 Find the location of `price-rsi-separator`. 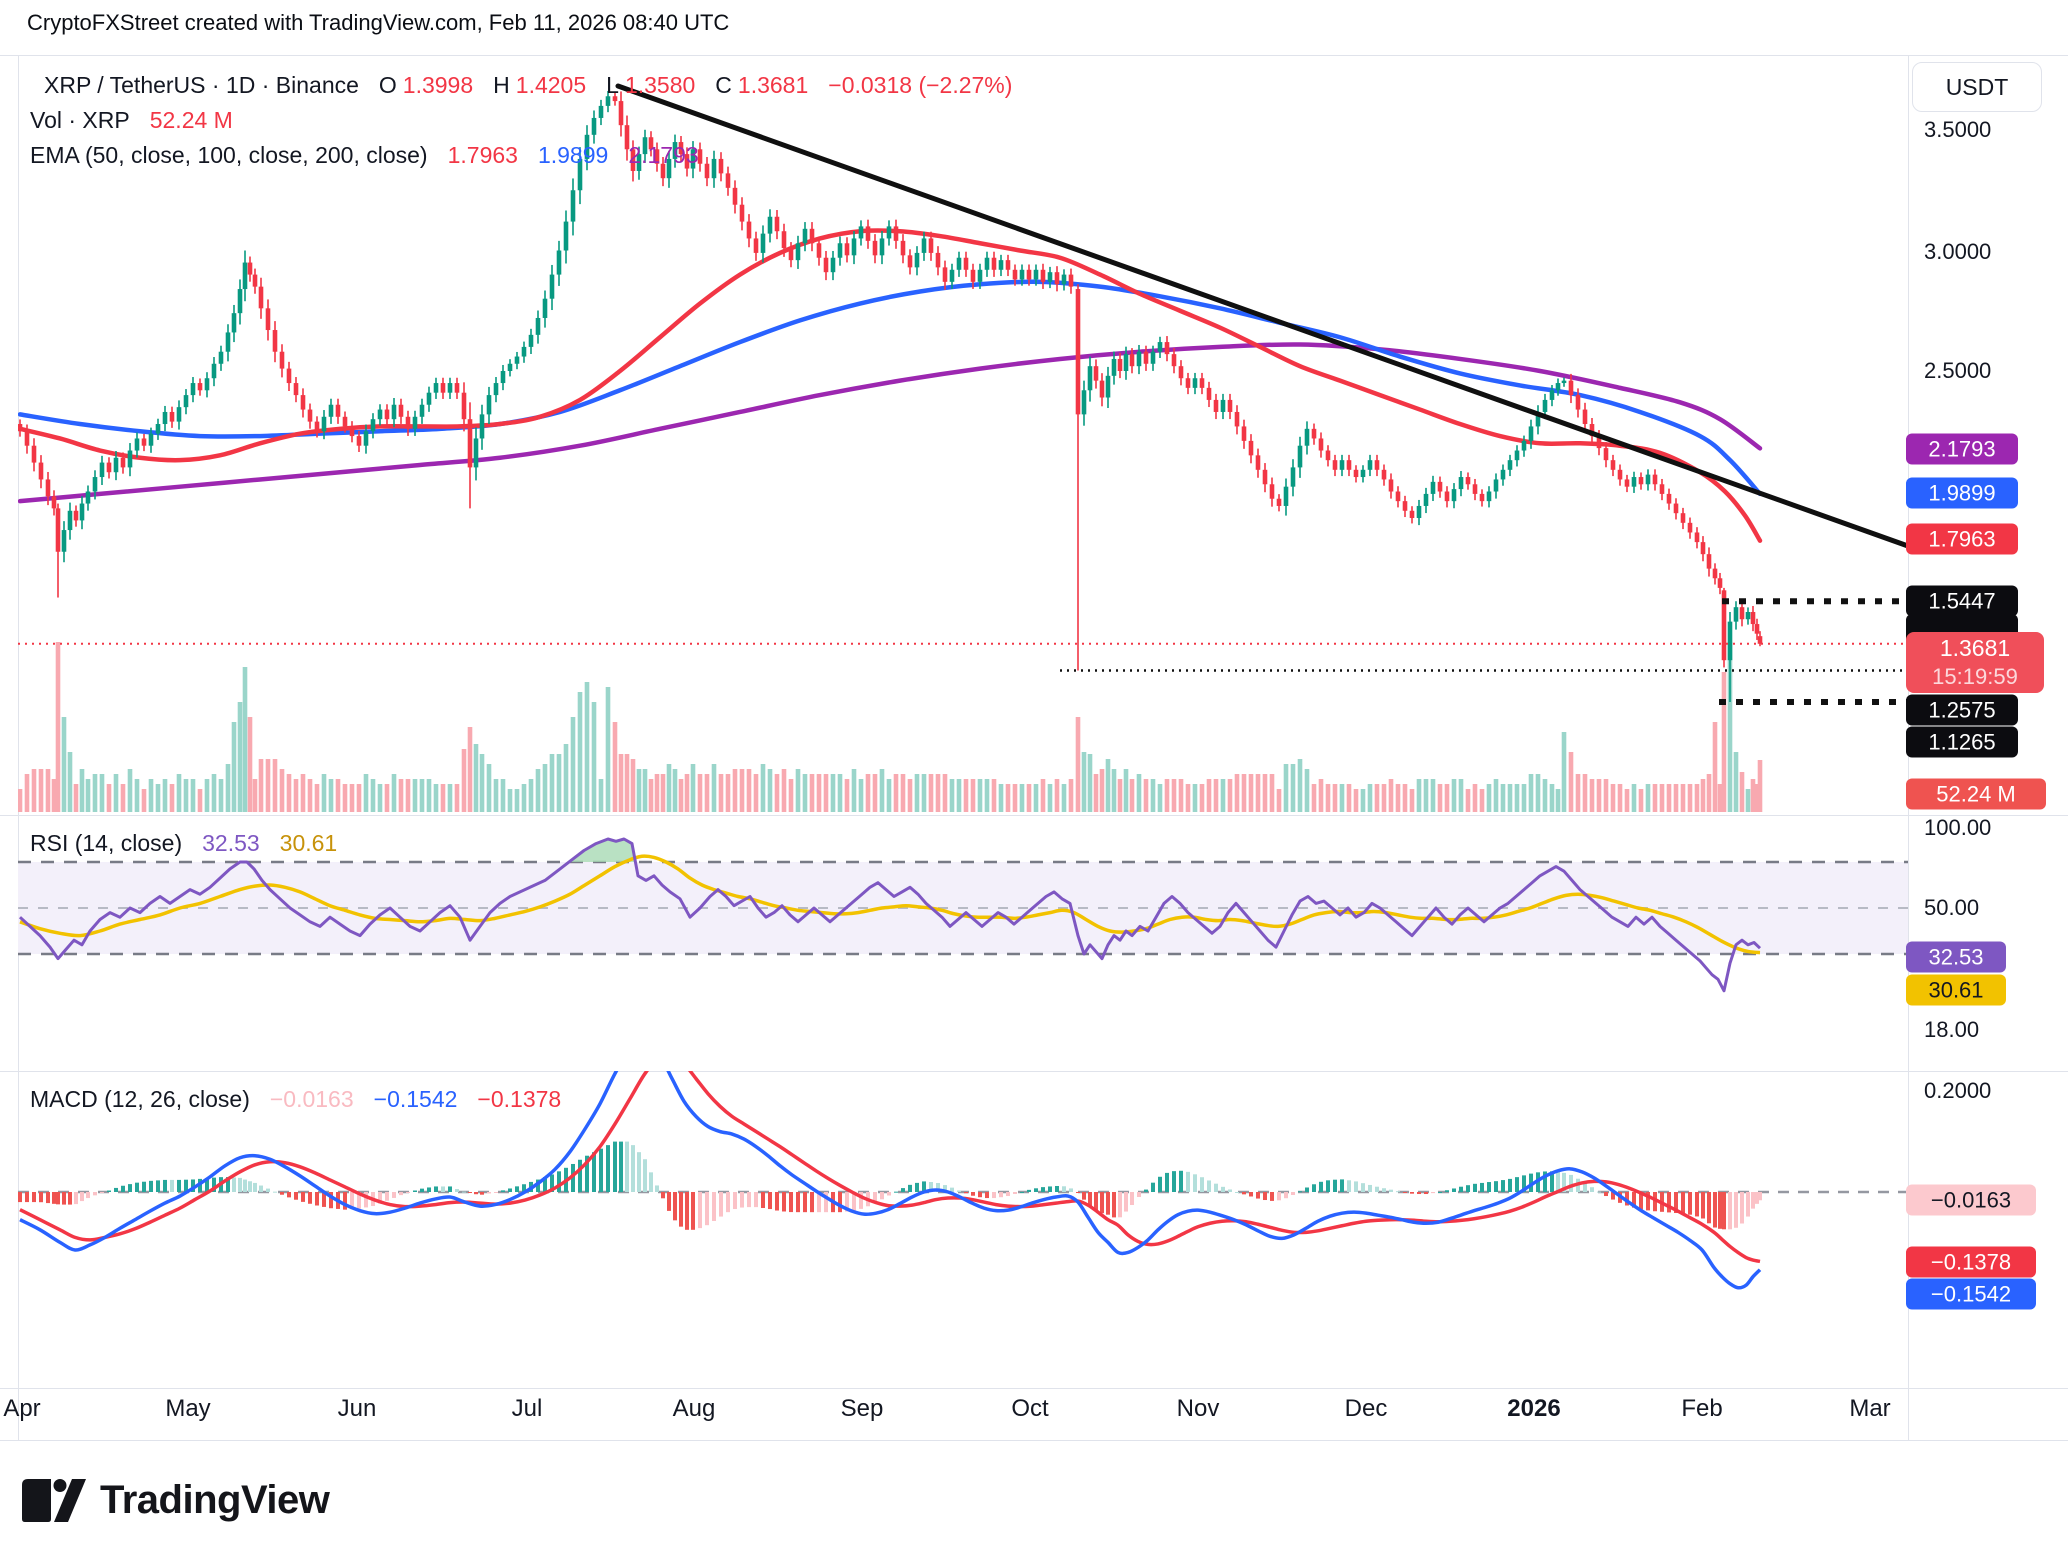

price-rsi-separator is located at coordinates (1034, 815).